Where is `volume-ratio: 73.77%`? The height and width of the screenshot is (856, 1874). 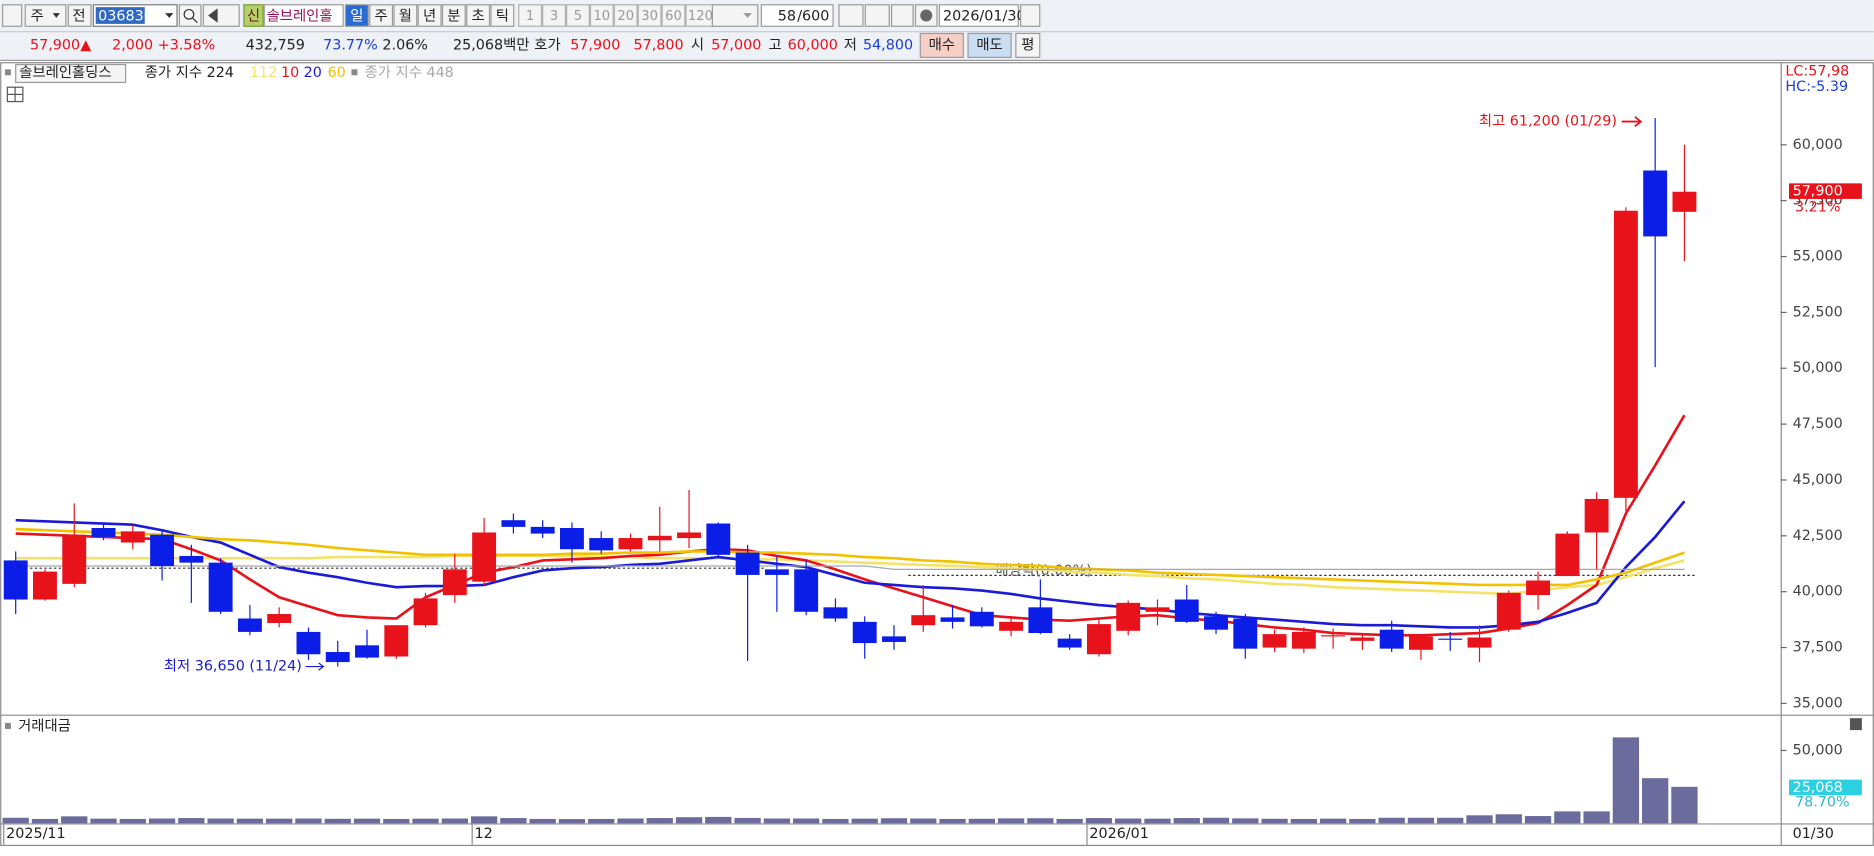
volume-ratio: 73.77% is located at coordinates (350, 45).